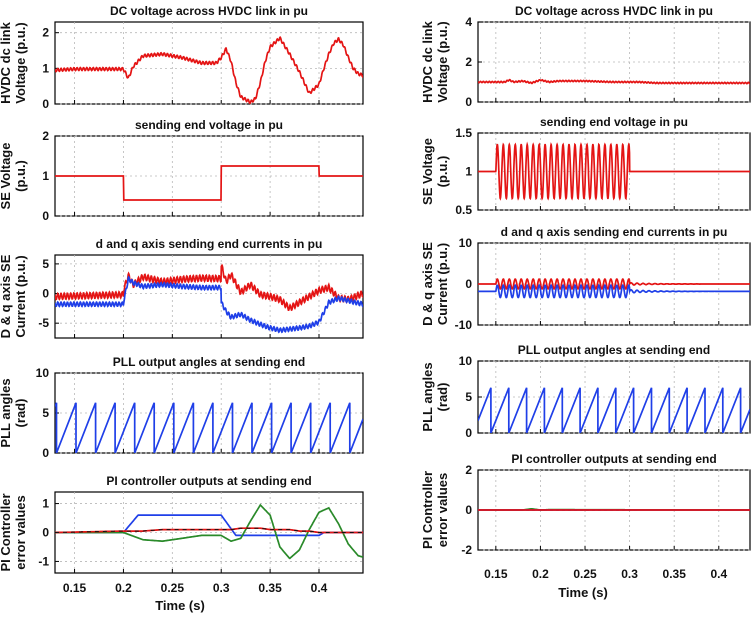 This screenshot has height=617, width=754. What do you see at coordinates (583, 592) in the screenshot?
I see `x-axis-label-right: Time (s)` at bounding box center [583, 592].